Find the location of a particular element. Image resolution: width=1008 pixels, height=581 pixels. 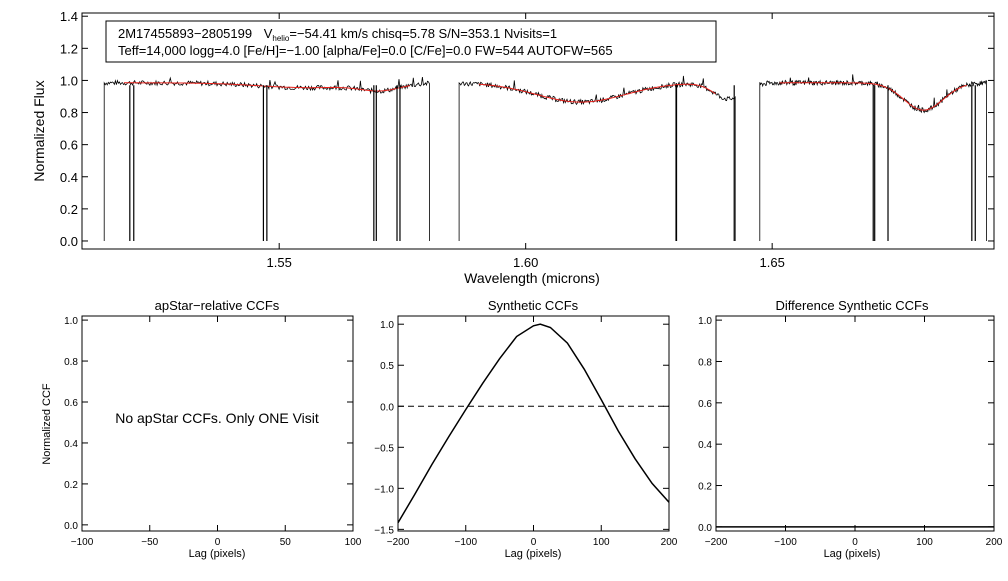

synthetic-ccf-plot-area is located at coordinates (533, 423).